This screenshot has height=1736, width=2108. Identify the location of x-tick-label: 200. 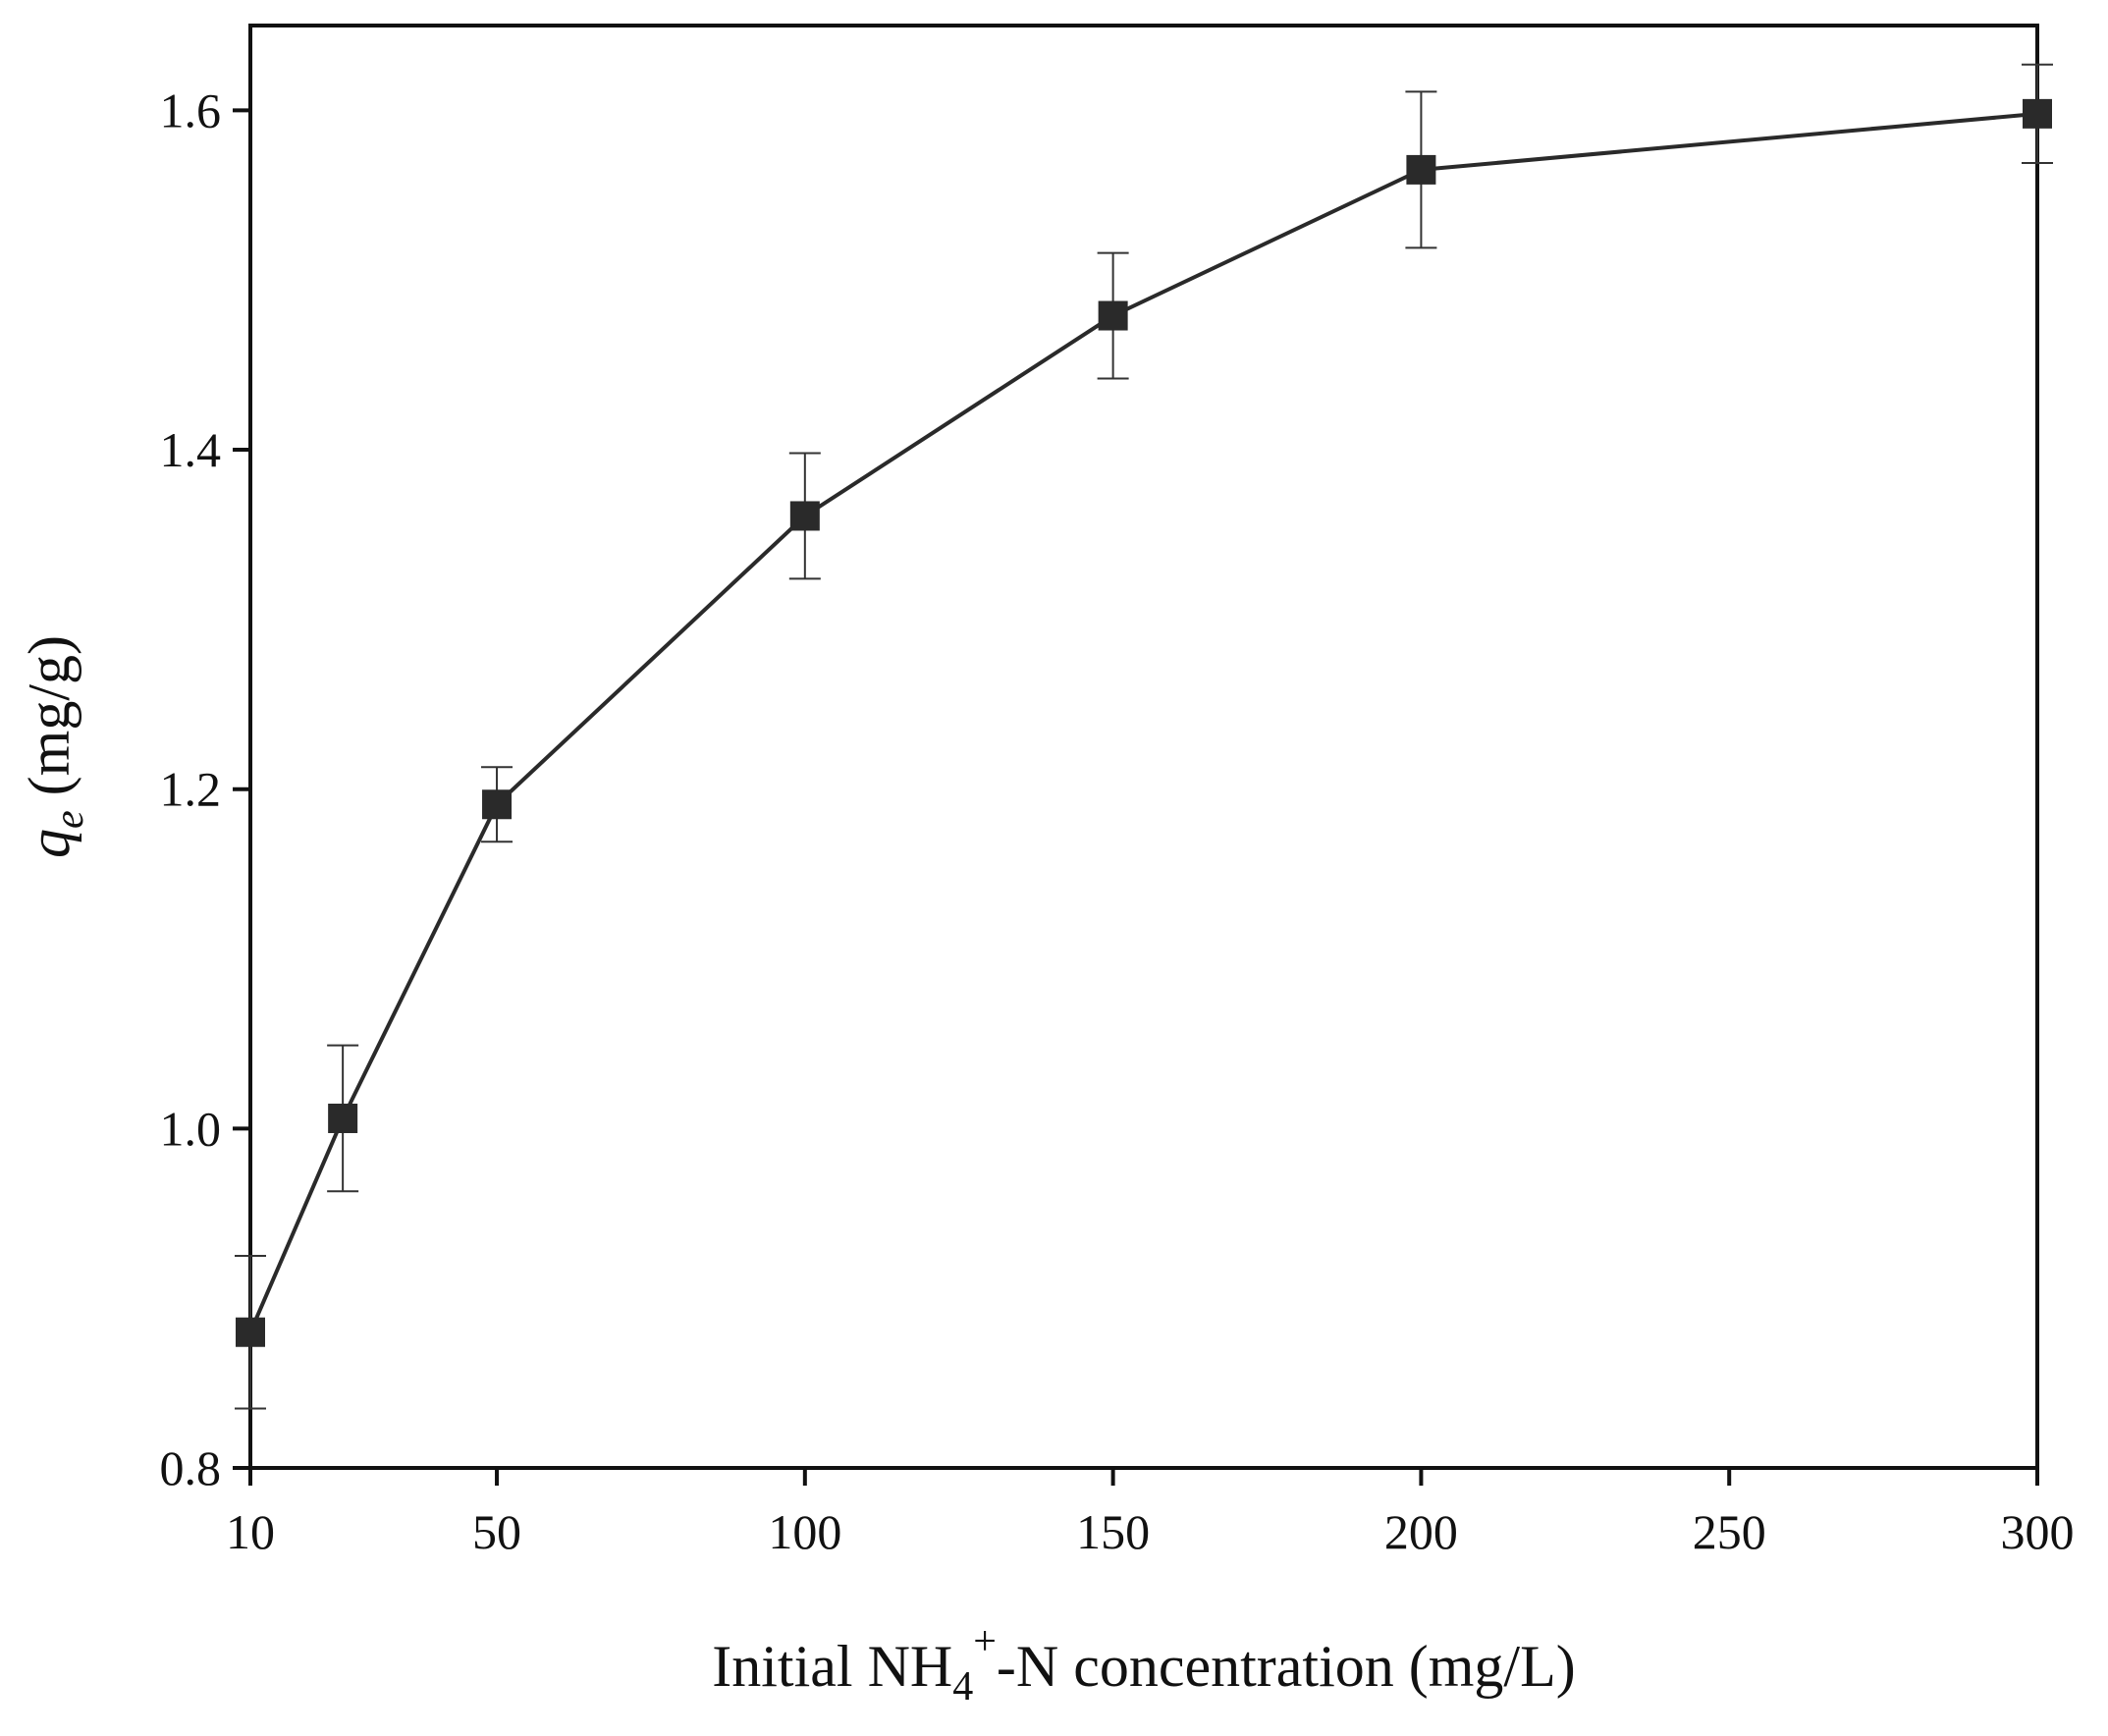
(1421, 1531).